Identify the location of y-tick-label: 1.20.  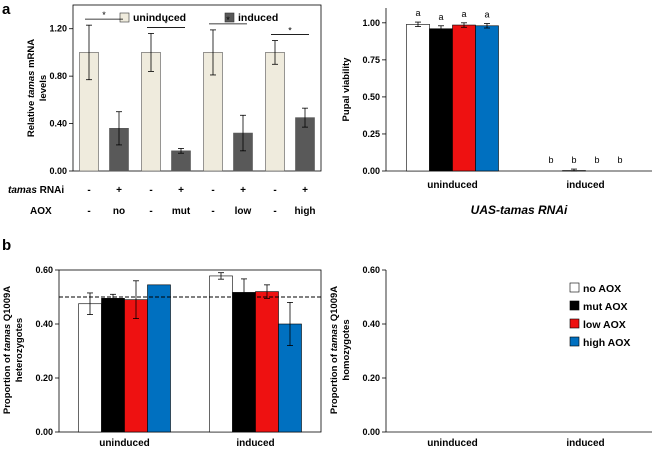
(58, 29).